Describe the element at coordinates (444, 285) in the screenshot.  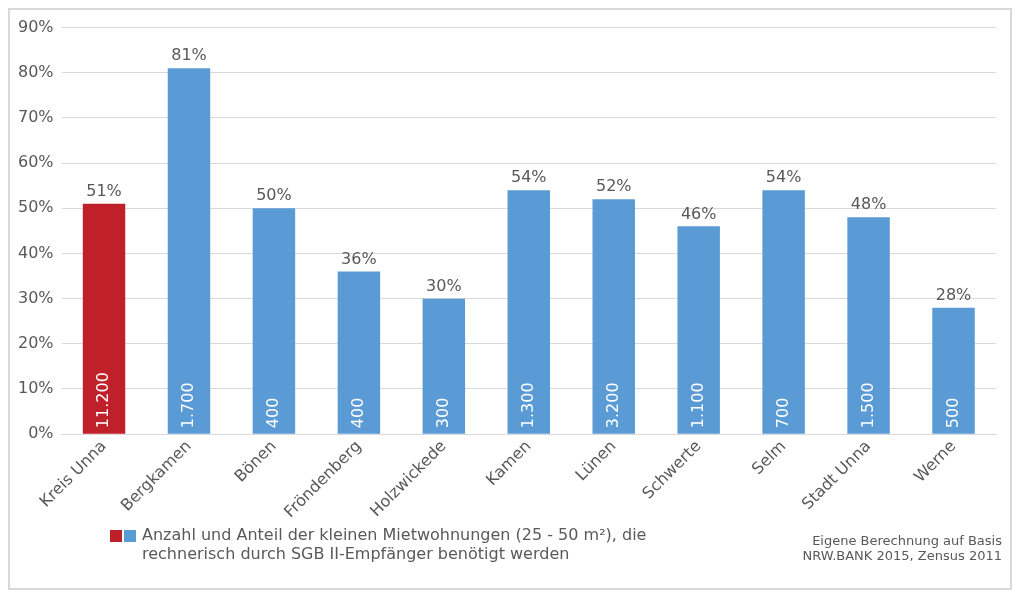
I see `data-label: 30%` at that location.